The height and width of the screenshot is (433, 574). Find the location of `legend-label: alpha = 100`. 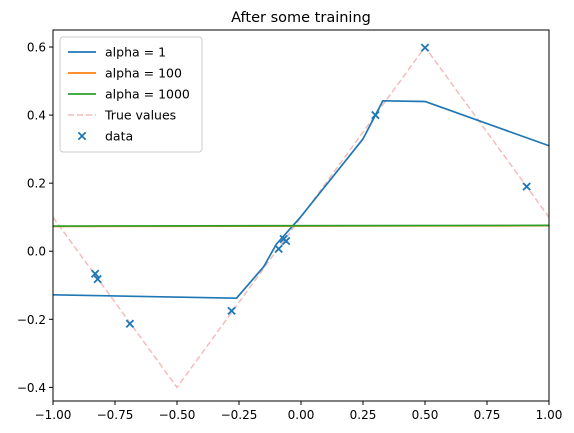

legend-label: alpha = 100 is located at coordinates (143, 73).